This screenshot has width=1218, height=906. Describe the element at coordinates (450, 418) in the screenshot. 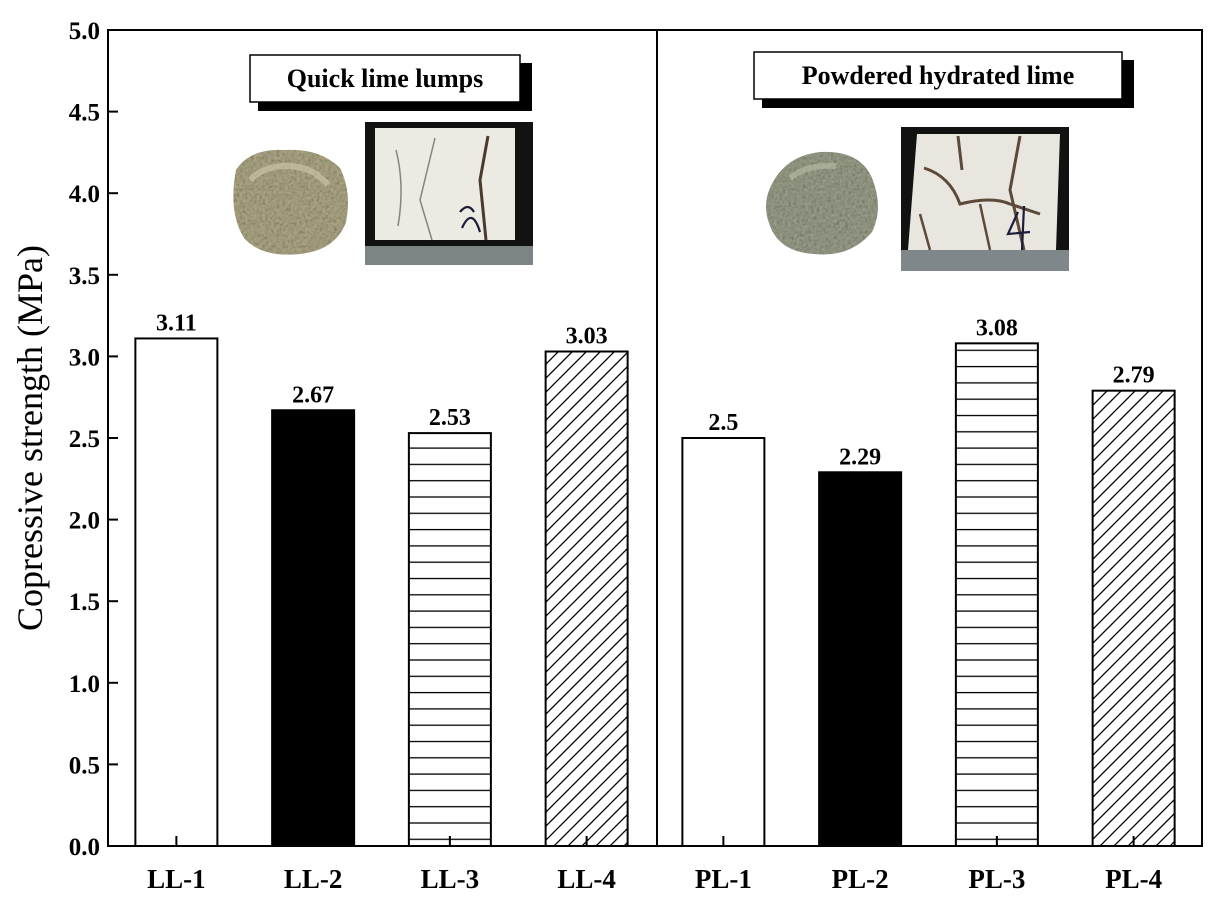

I see `value-label-ll-3: 2.53` at that location.